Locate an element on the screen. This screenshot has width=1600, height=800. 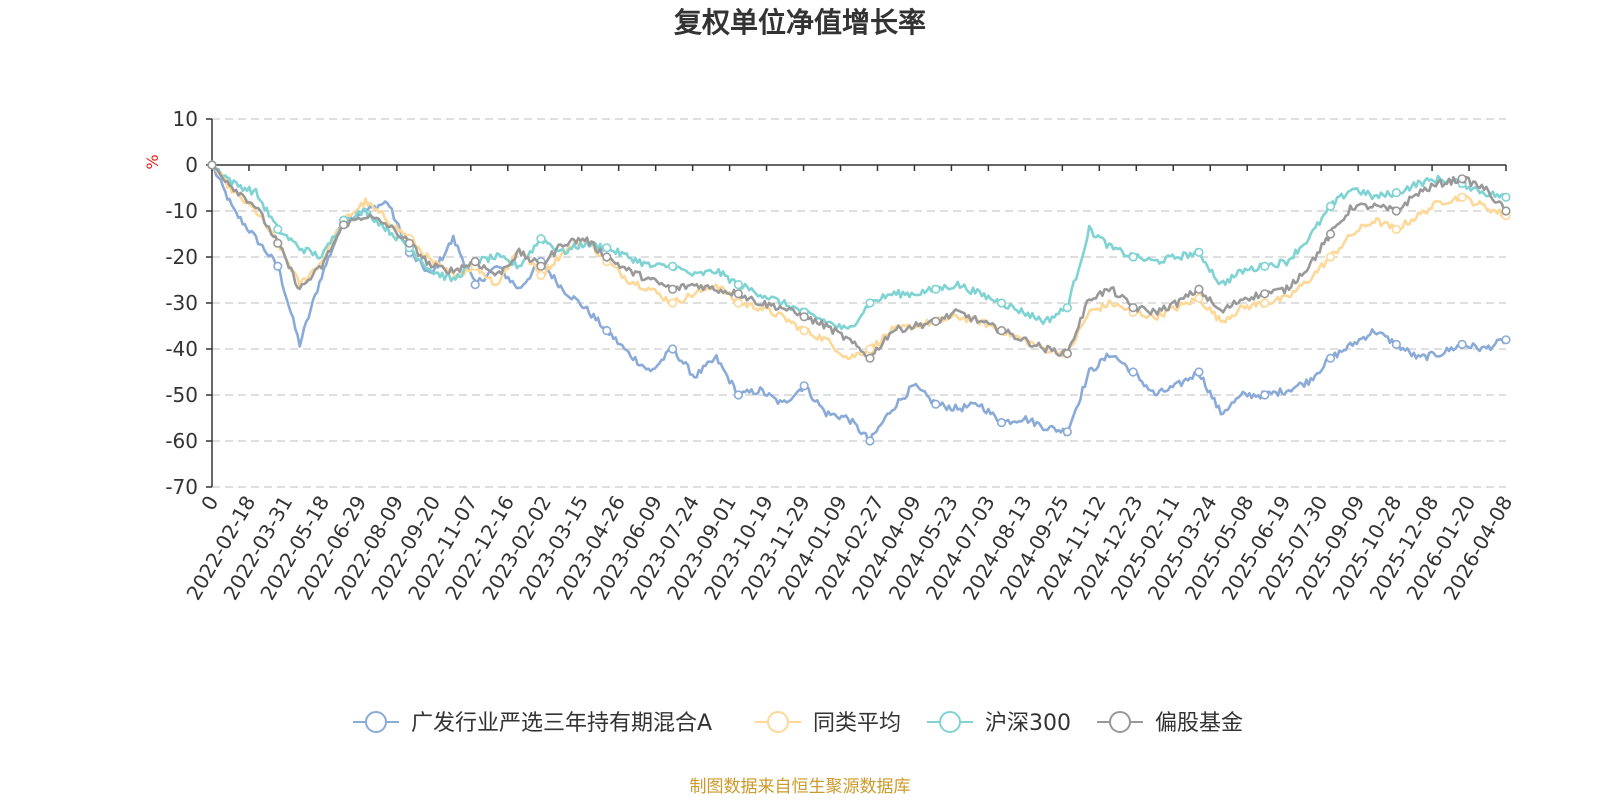
y-tick-label: -10 is located at coordinates (181, 211).